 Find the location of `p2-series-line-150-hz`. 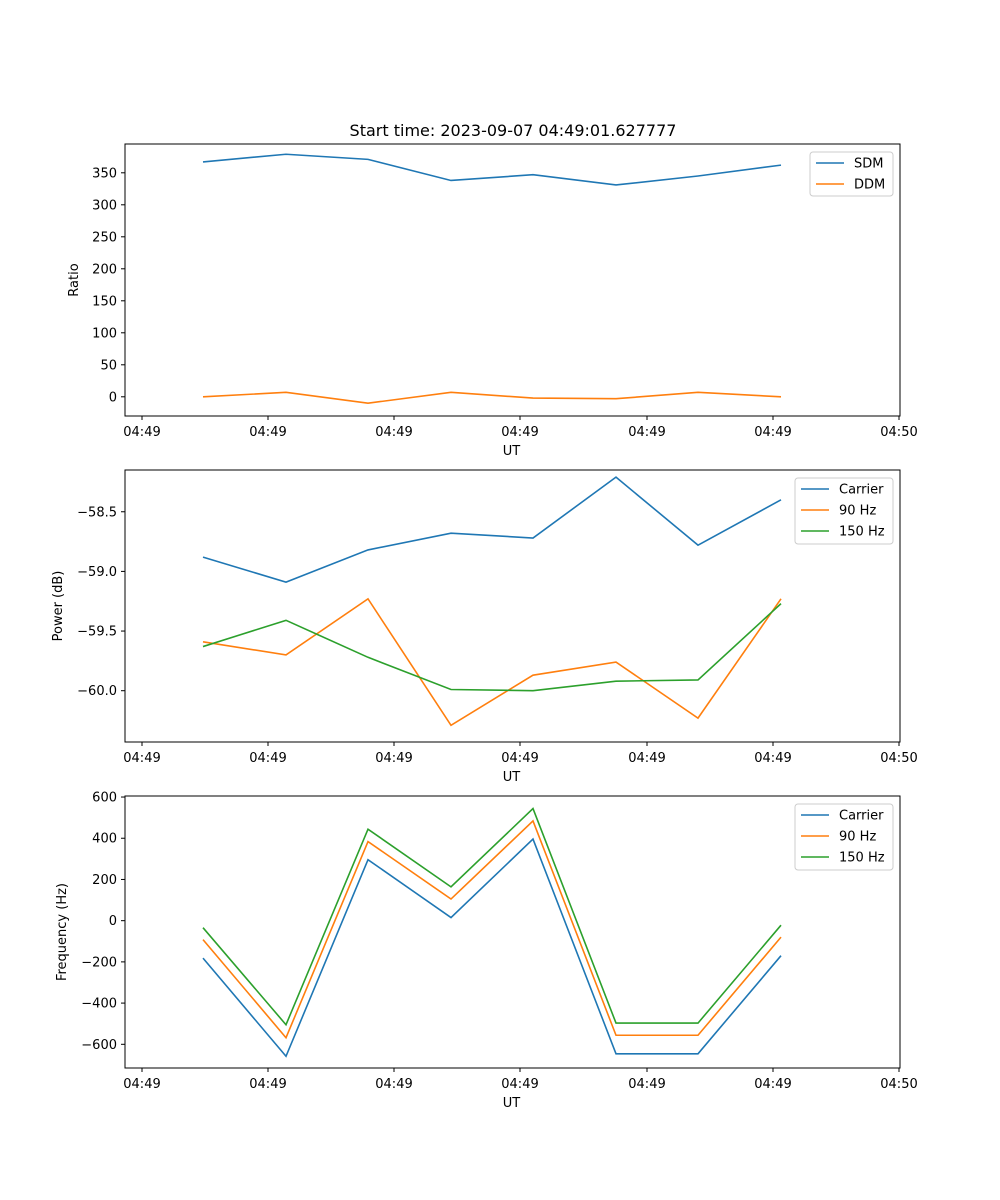

p2-series-line-150-hz is located at coordinates (492, 917).